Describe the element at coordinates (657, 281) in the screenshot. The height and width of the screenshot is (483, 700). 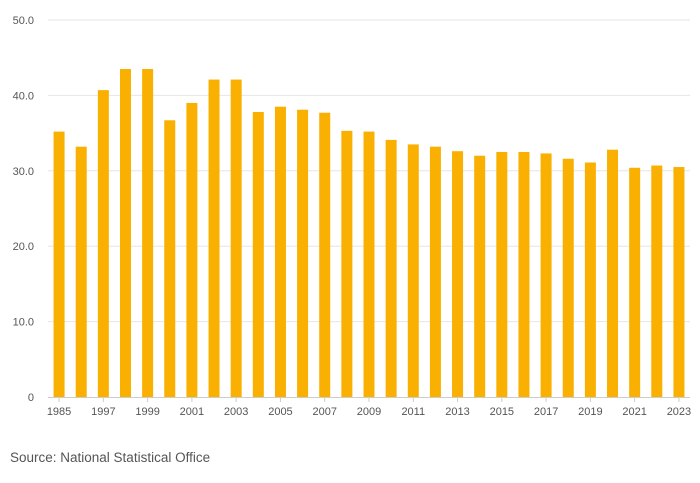
I see `bar-2022` at that location.